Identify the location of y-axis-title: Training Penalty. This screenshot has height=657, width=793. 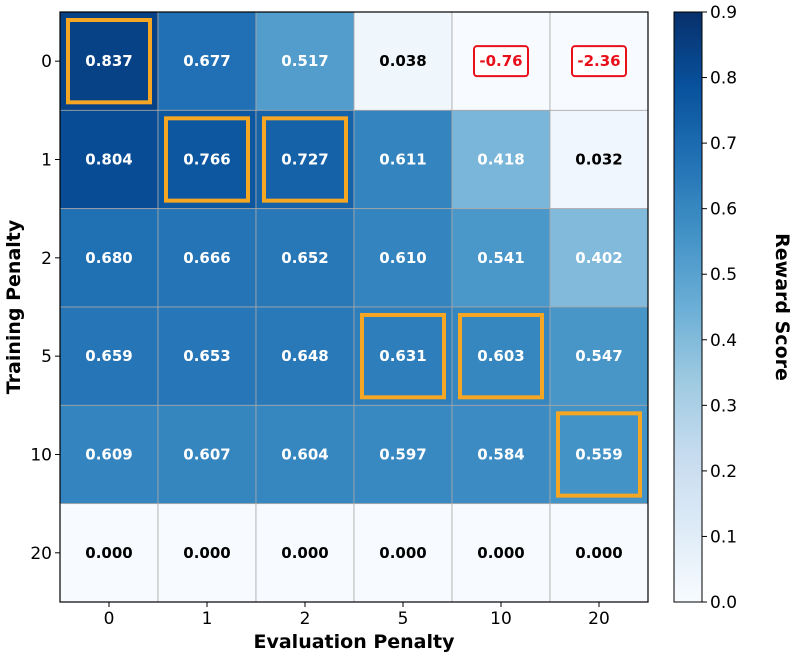
(14, 306).